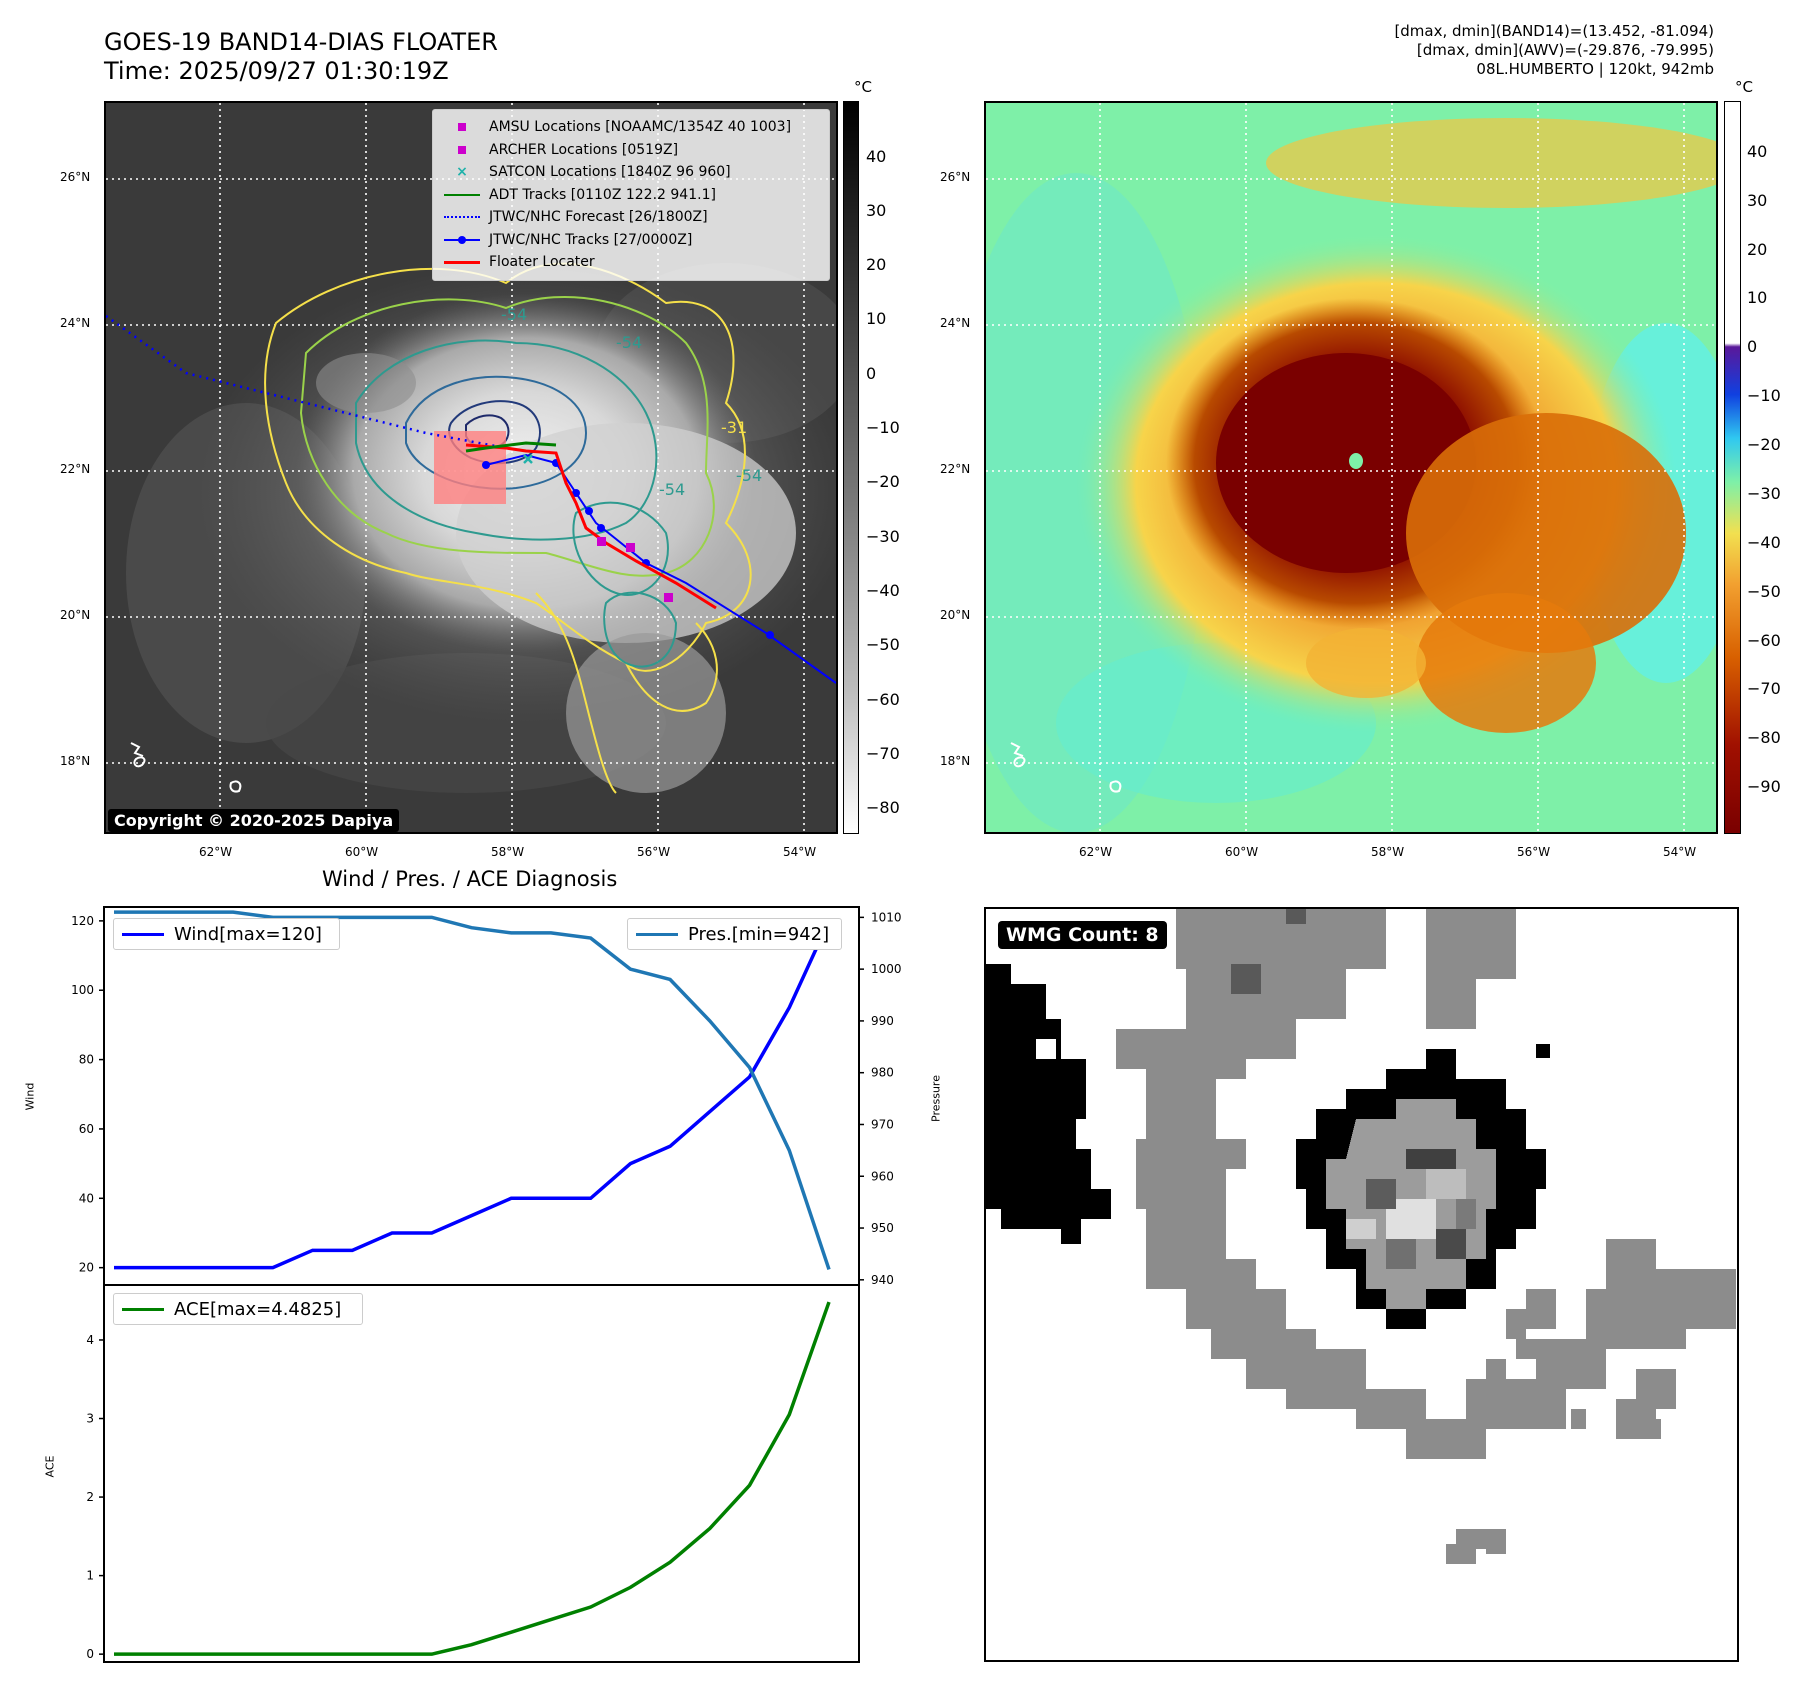 This screenshot has height=1690, width=1797. I want to click on legend-item-amsu: AMSU Locations [NOAAMC/1354Z 40 1003], so click(631, 127).